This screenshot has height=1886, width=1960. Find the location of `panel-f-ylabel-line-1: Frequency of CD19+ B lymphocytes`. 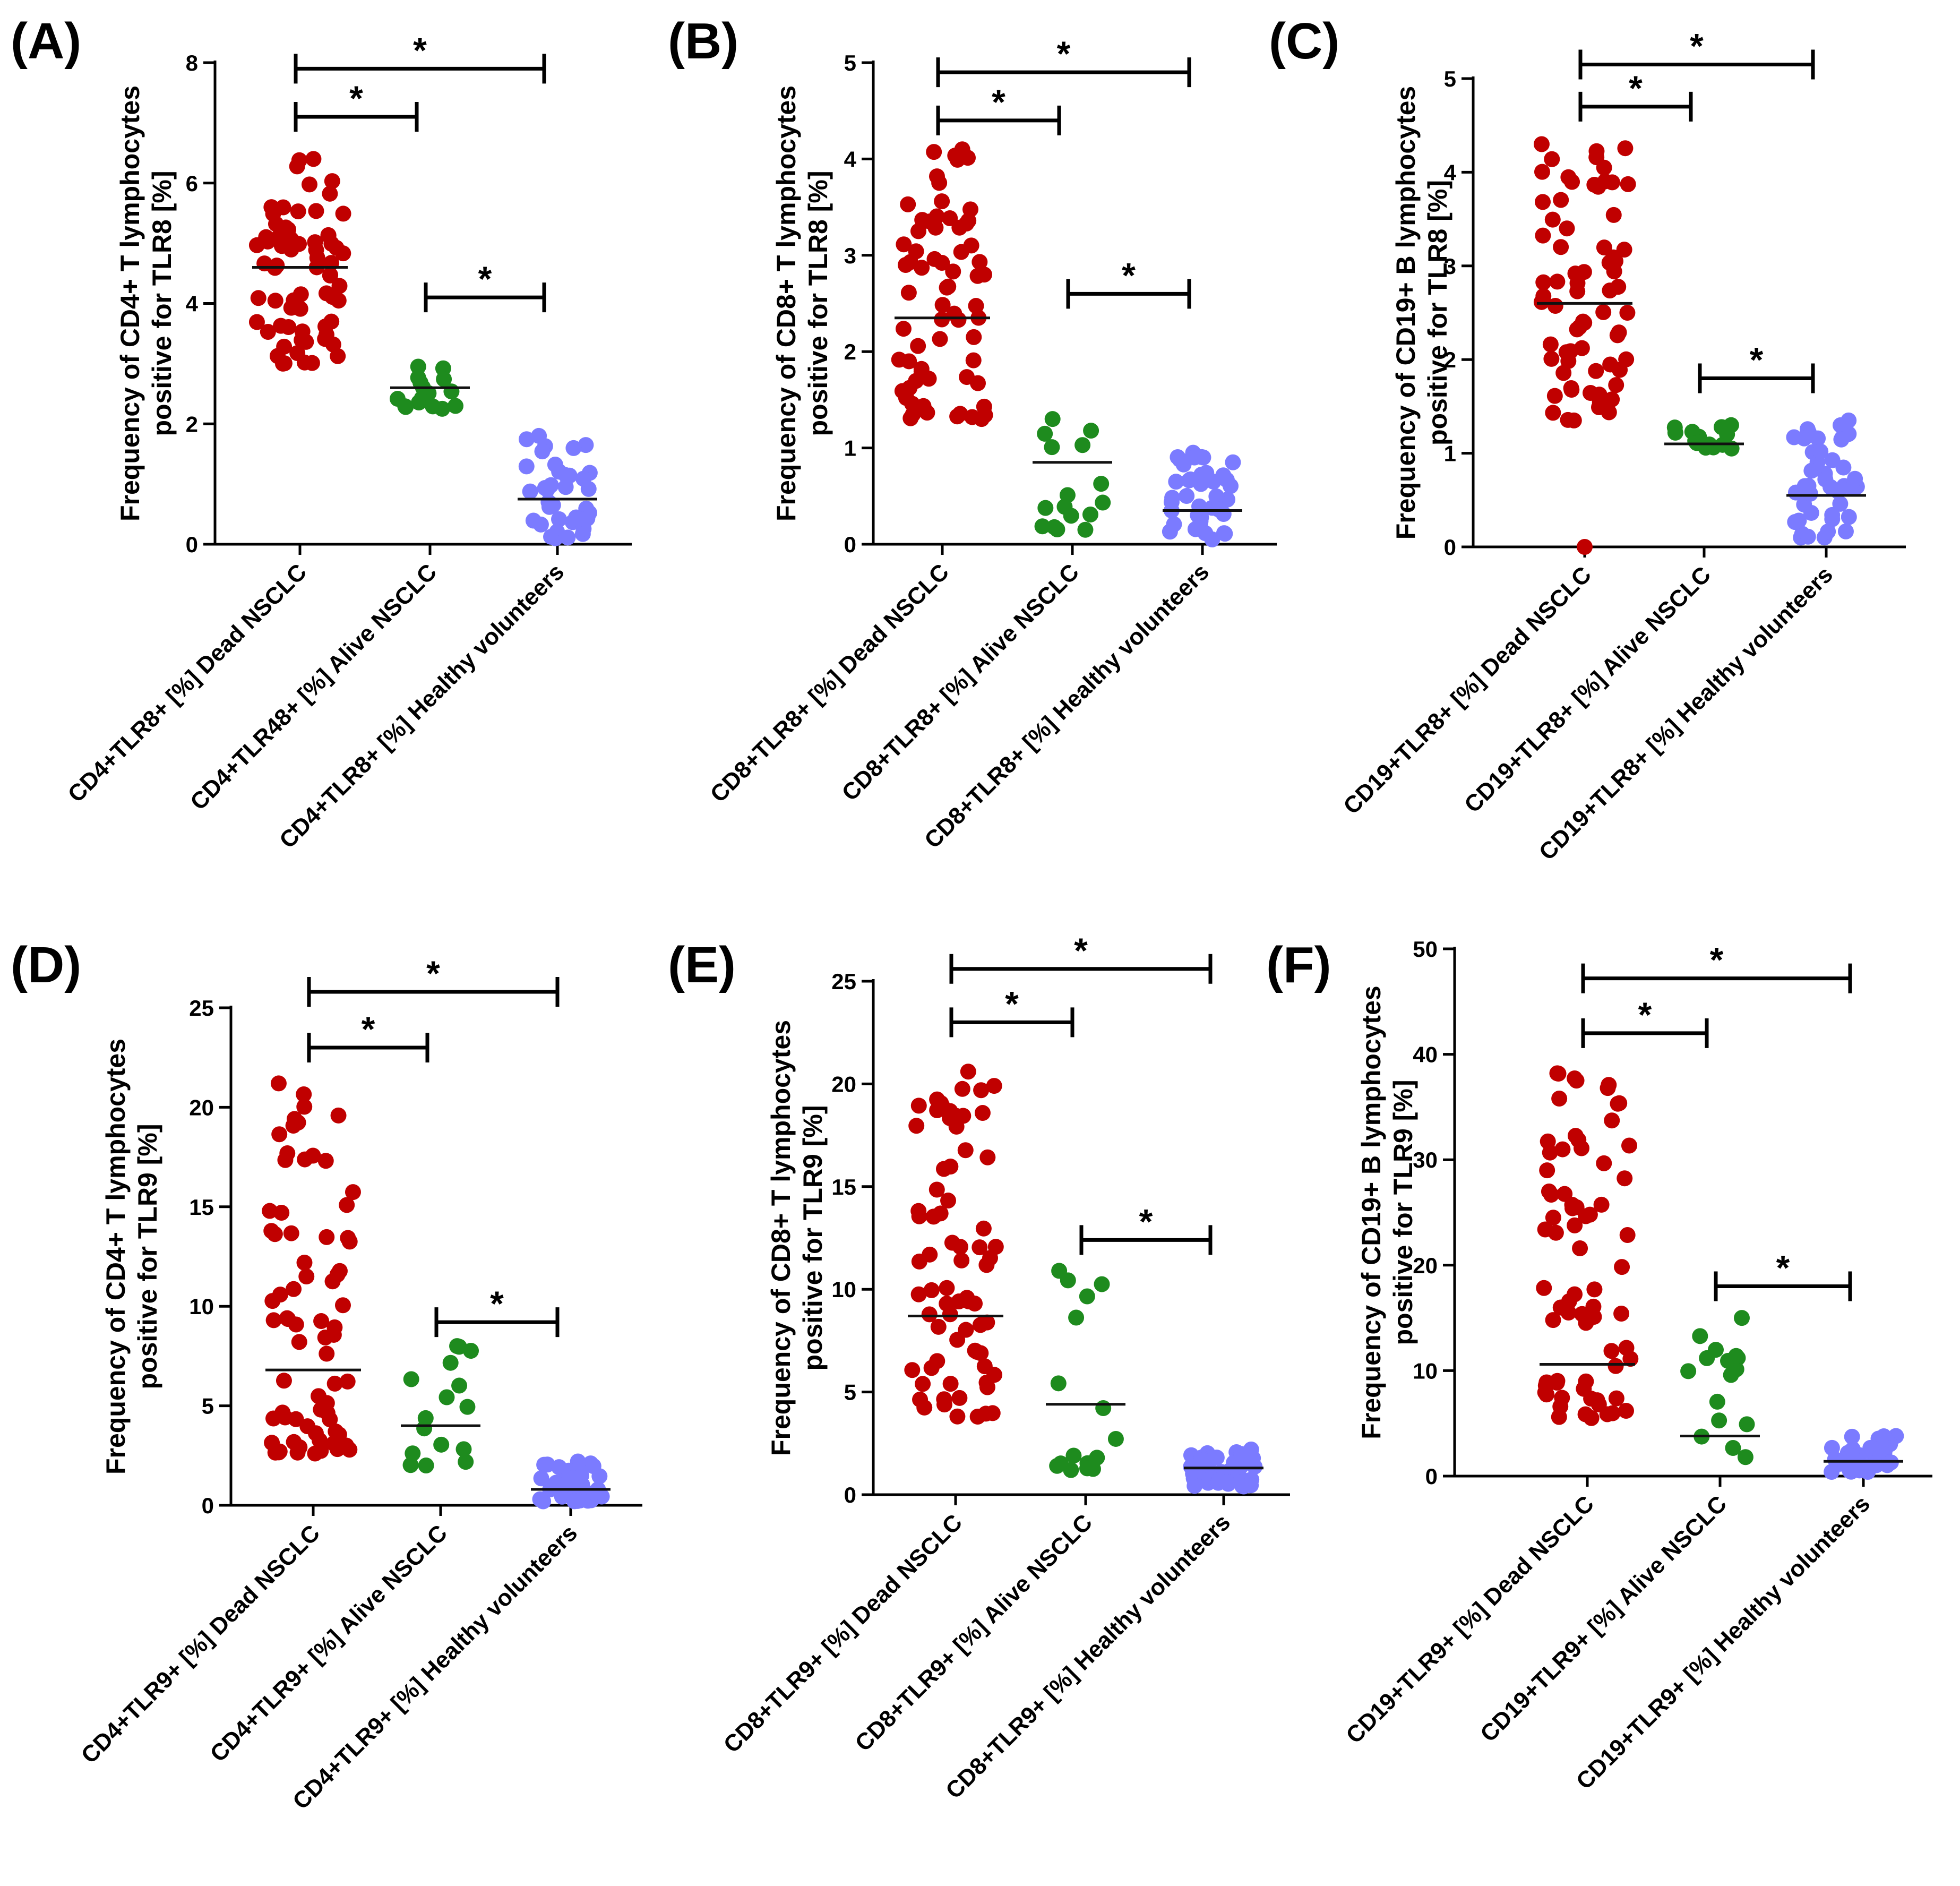

panel-f-ylabel-line-1: Frequency of CD19+ B lymphocytes is located at coordinates (1371, 1212).